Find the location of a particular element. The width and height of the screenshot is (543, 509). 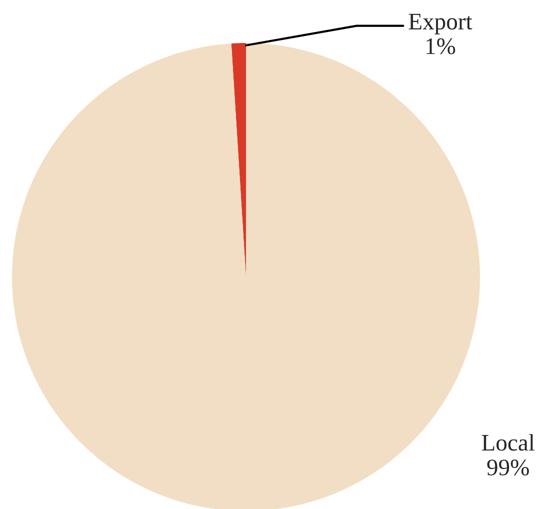

data-label: 99% is located at coordinates (508, 468).